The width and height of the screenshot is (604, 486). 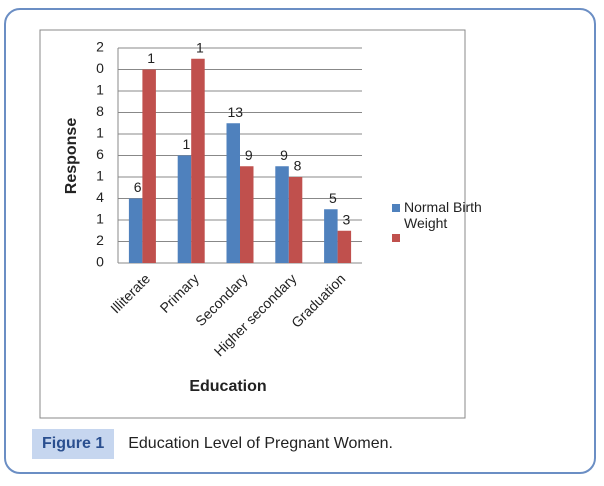 What do you see at coordinates (100, 154) in the screenshot?
I see `y-tick-label: 6` at bounding box center [100, 154].